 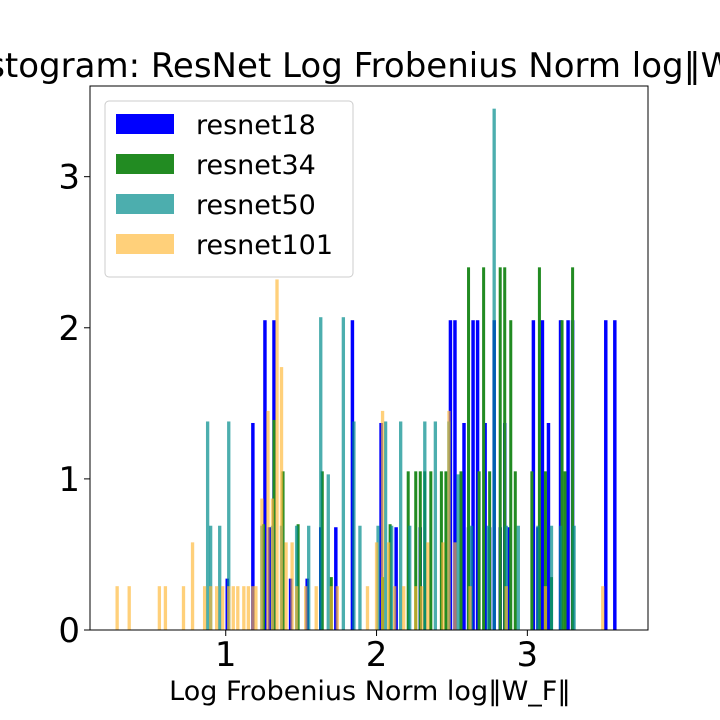 I want to click on y-axis: 0 1 2 3, so click(x=74, y=404).